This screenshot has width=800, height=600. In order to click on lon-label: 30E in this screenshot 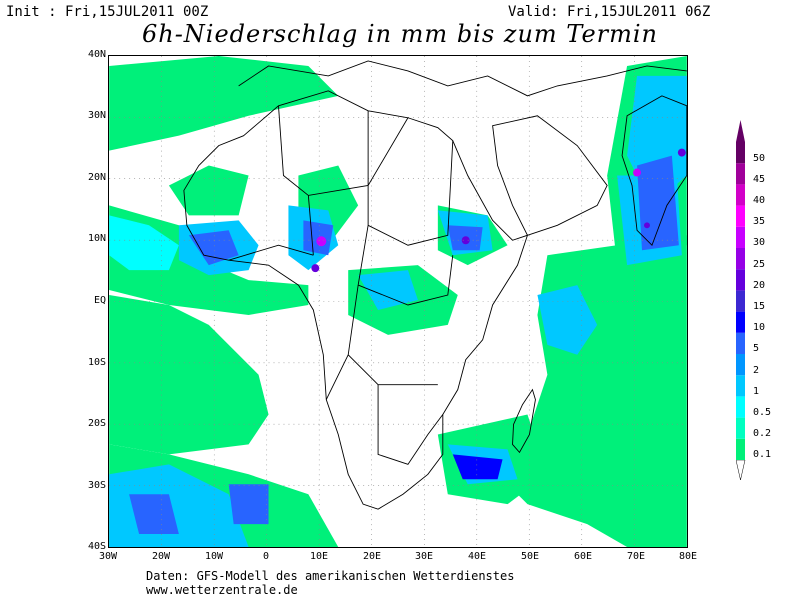, I will do `click(424, 556)`.